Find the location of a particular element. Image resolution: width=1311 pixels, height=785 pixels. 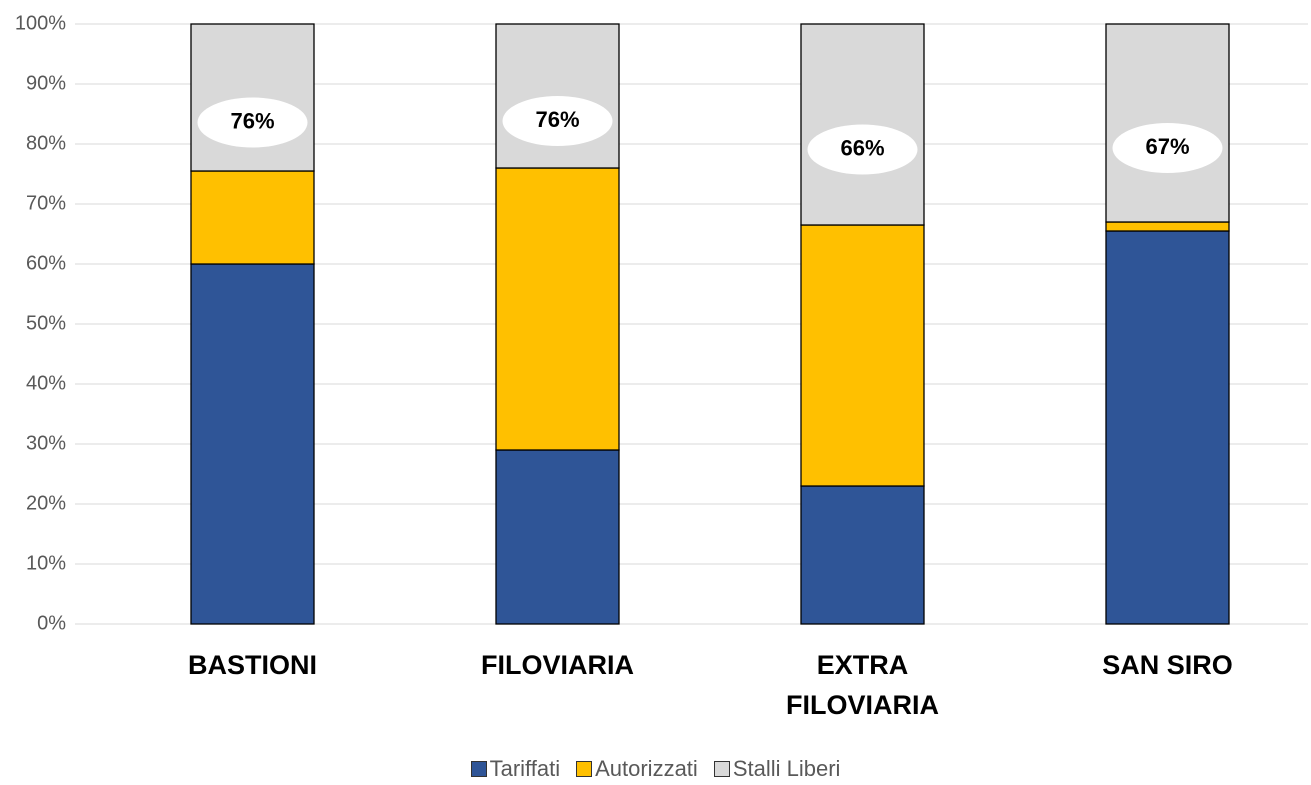

x-tick-label: SAN SIRO is located at coordinates (1167, 665).